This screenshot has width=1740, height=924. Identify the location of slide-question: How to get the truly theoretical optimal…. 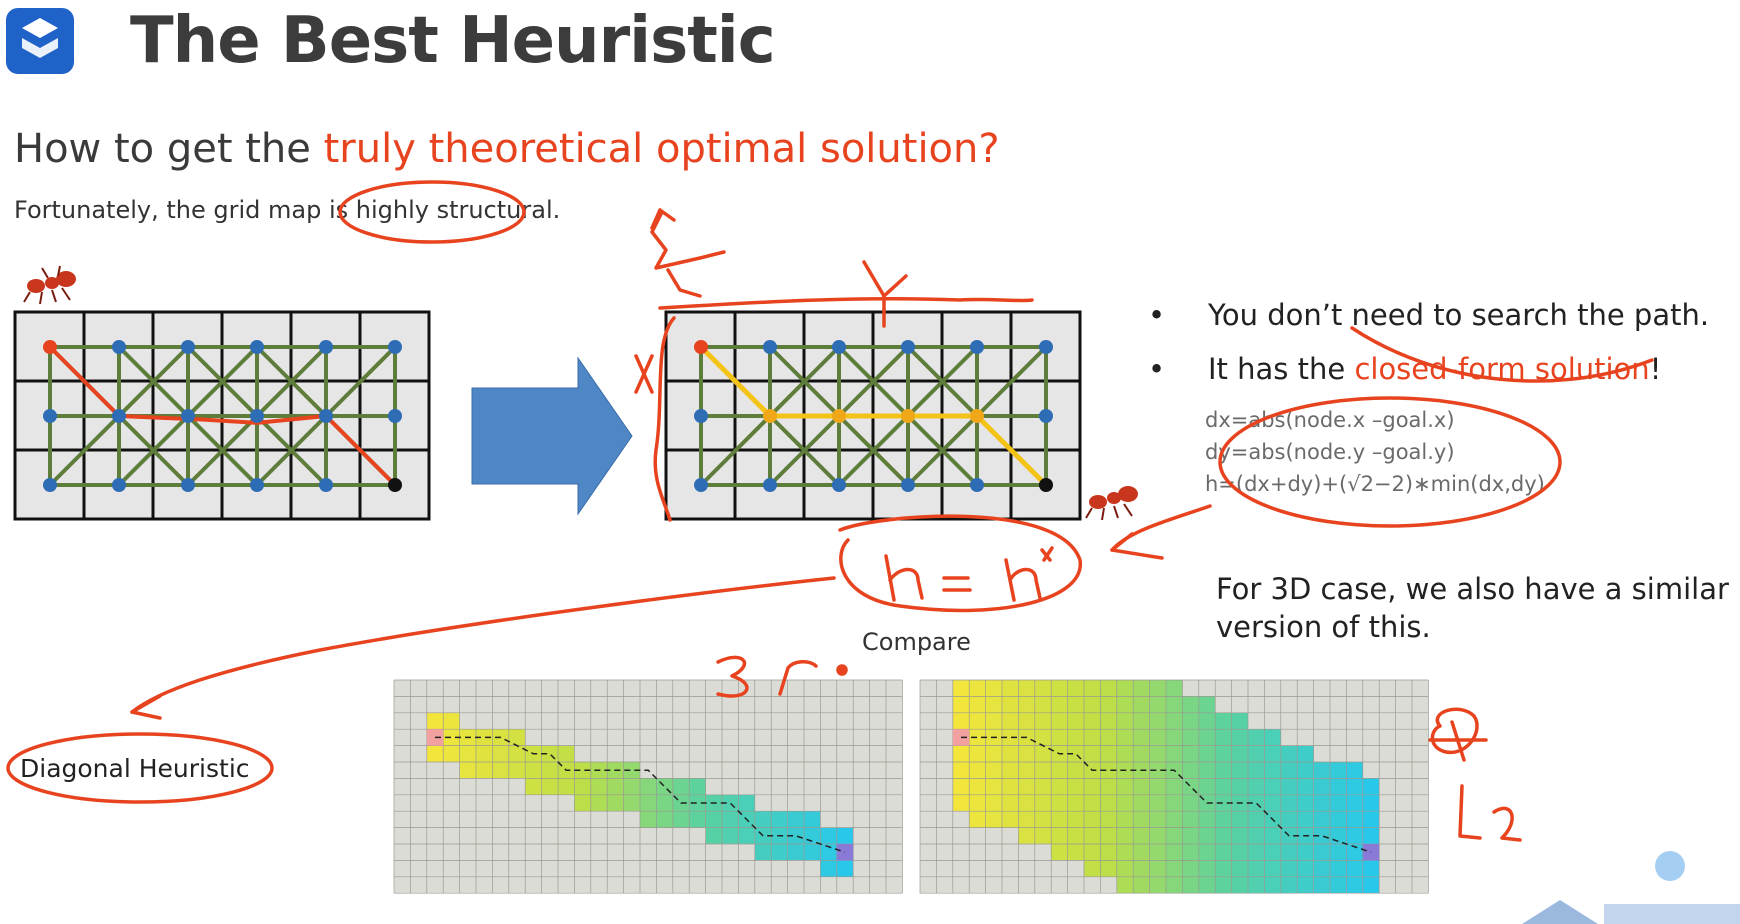
(507, 149).